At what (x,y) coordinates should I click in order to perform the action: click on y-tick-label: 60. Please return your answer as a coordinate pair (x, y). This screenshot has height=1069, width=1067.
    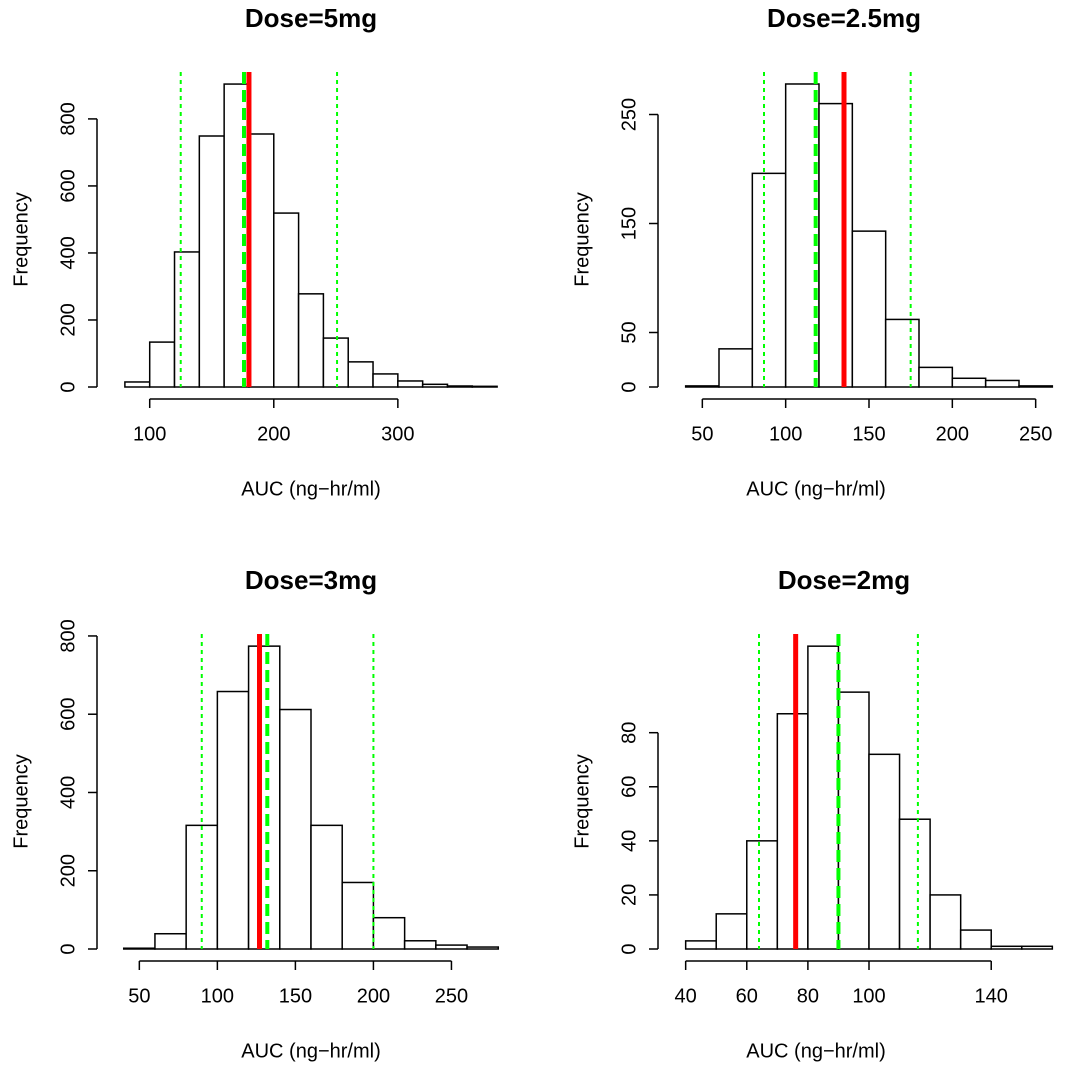
    Looking at the image, I should click on (629, 787).